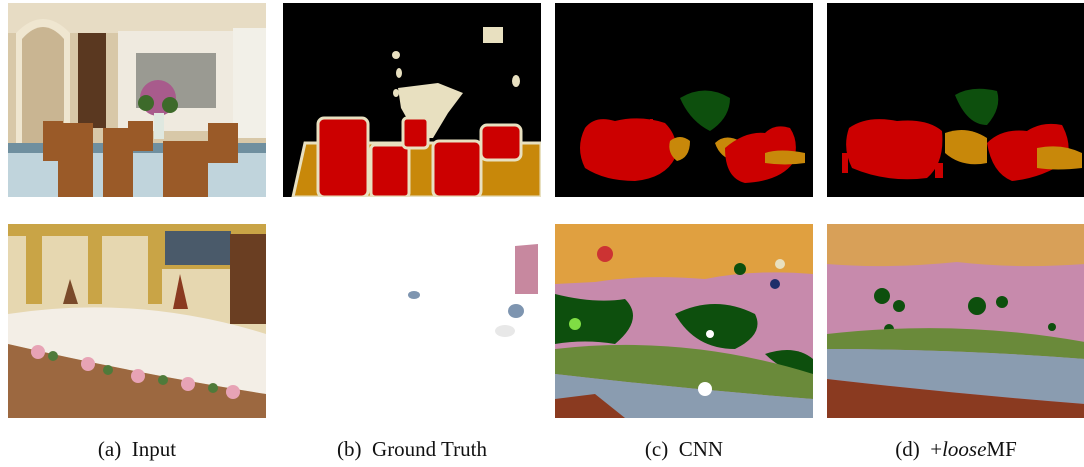  Describe the element at coordinates (955, 100) in the screenshot. I see `loosemf-result-dining-room` at that location.